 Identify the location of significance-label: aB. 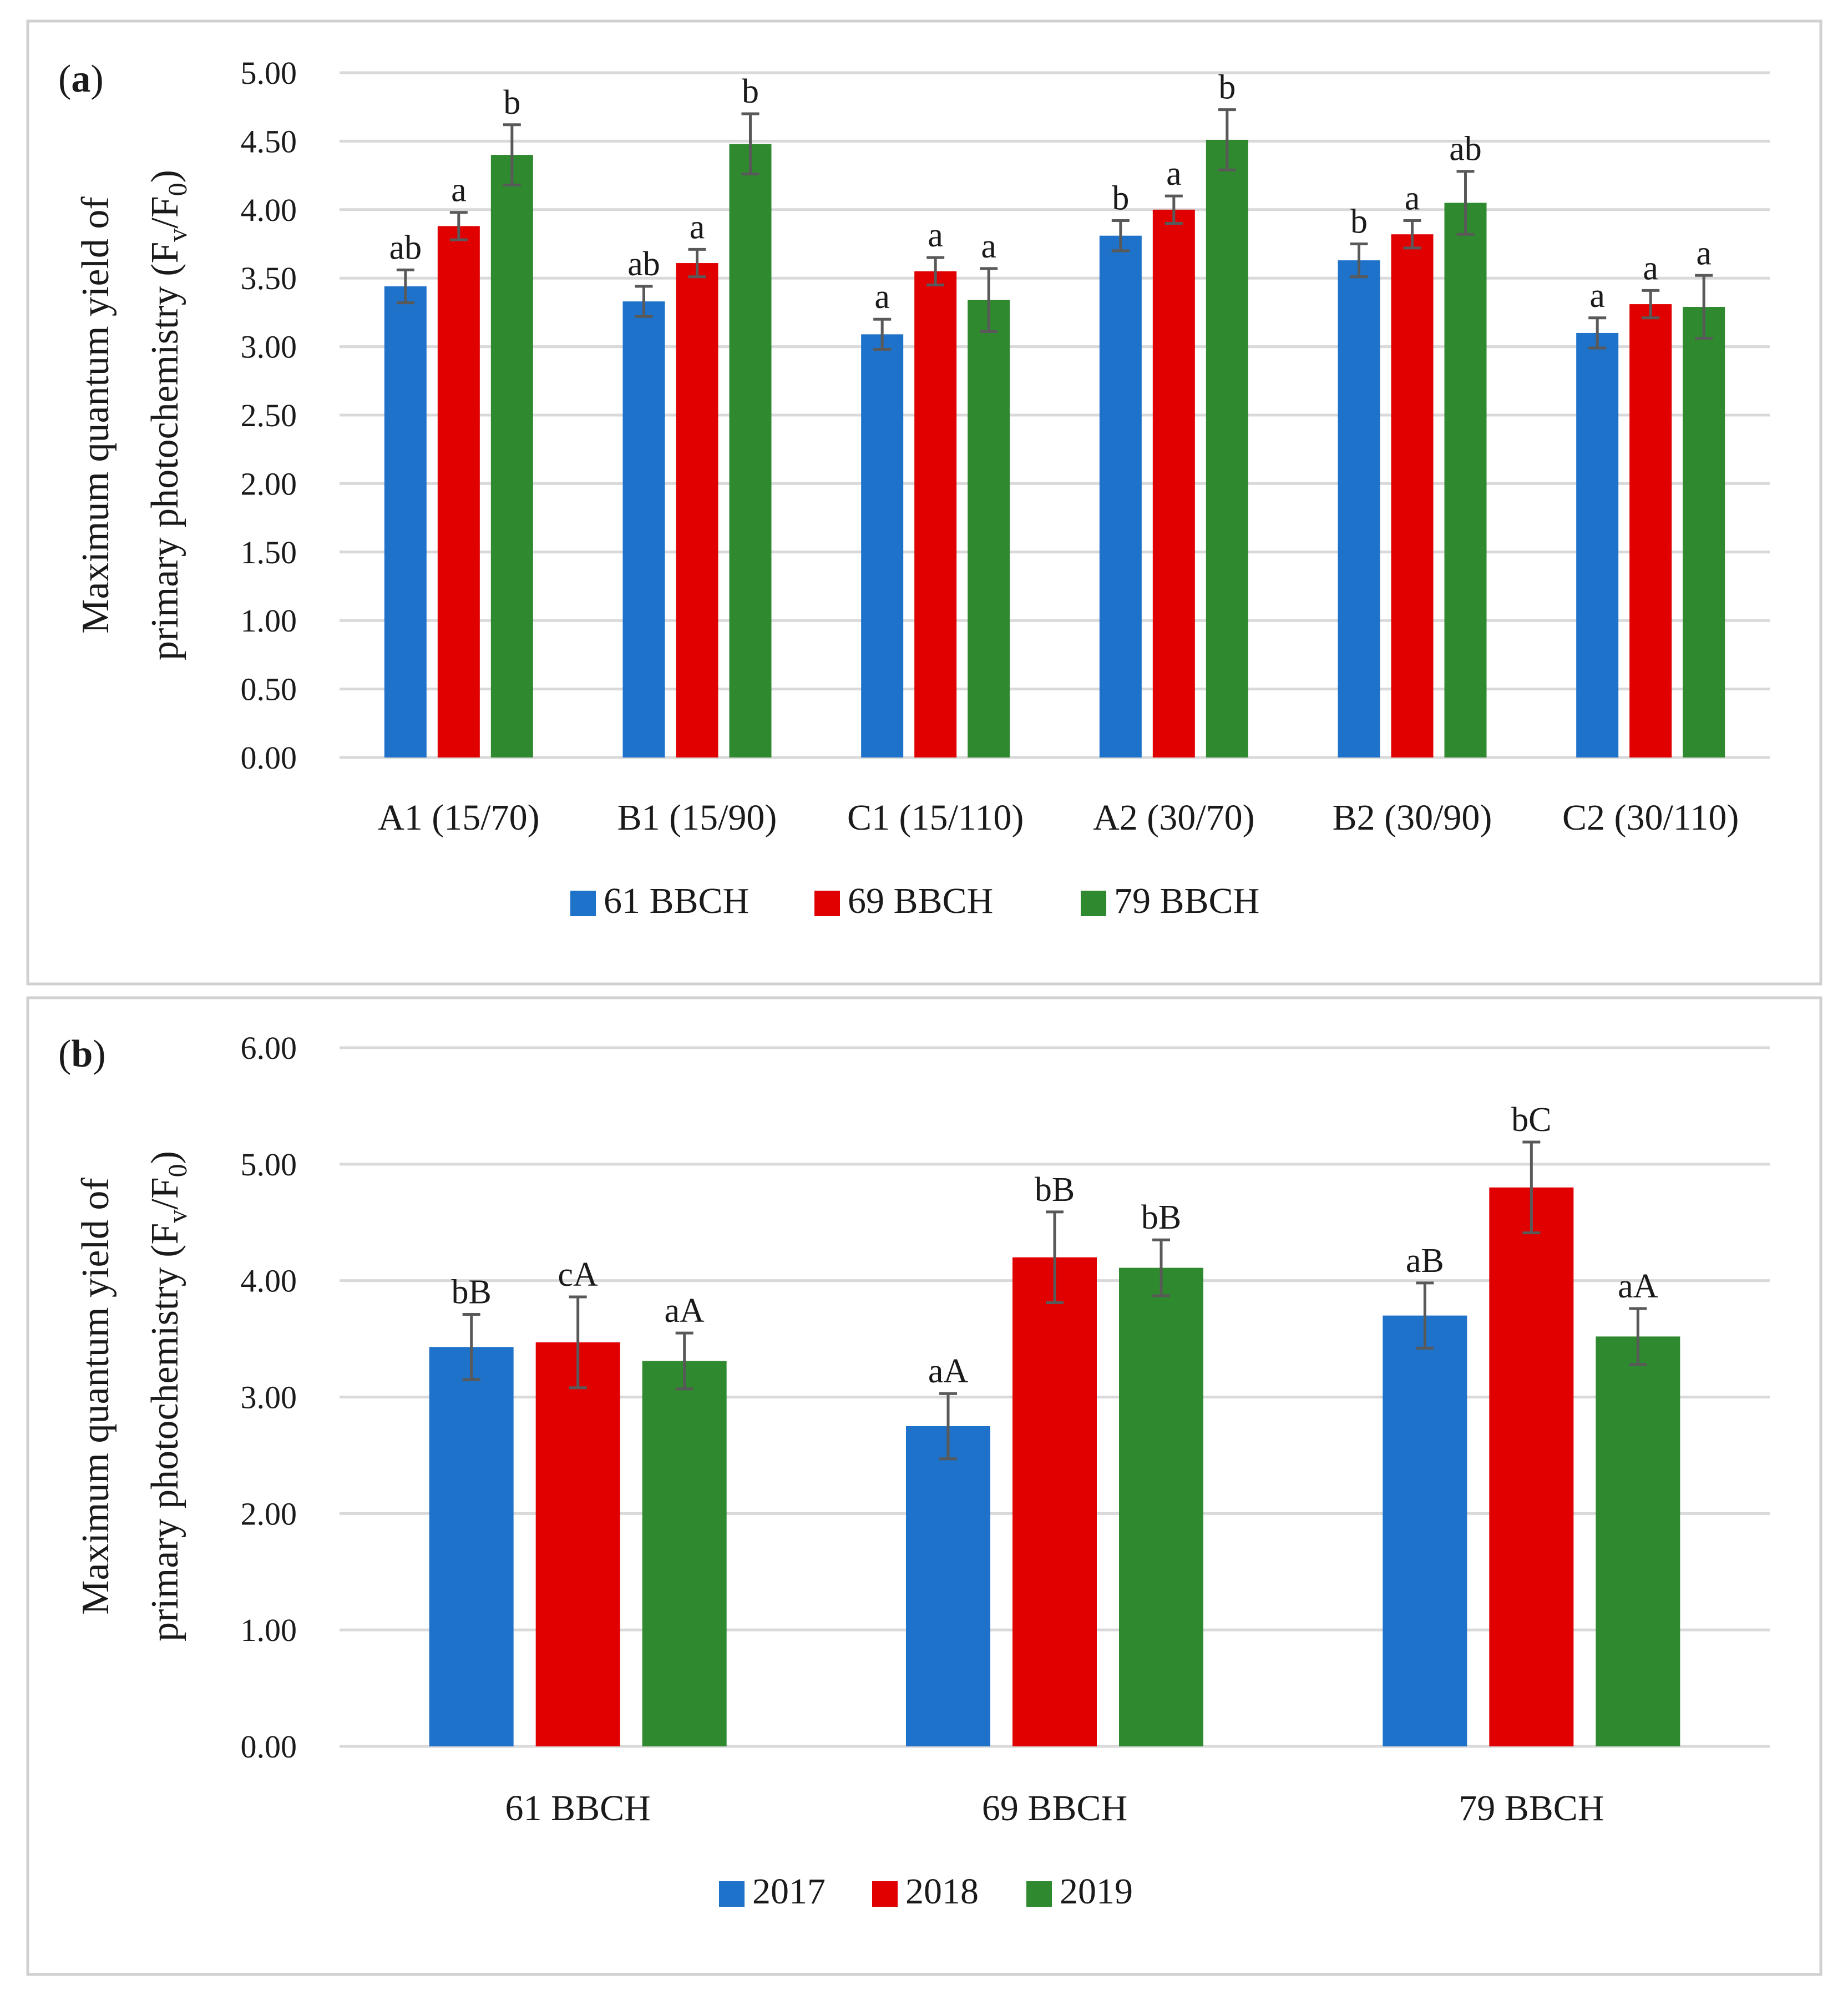
(1425, 1261).